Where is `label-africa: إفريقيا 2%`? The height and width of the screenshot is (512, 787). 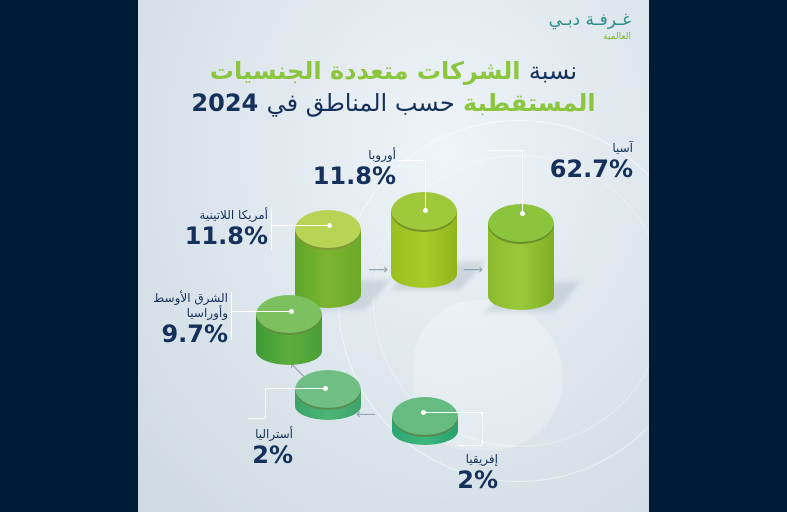
label-africa: إفريقيا 2% is located at coordinates (458, 472).